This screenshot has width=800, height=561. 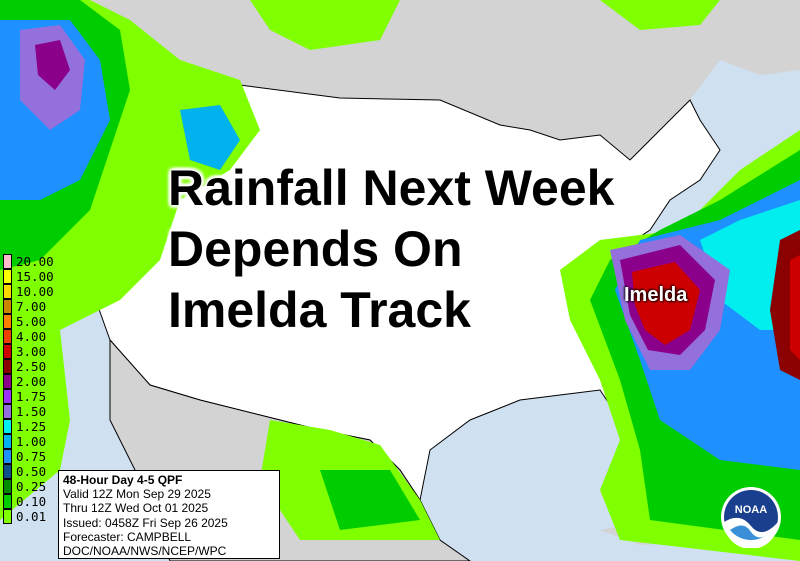 I want to click on legend-label: 20.00, so click(x=35, y=261).